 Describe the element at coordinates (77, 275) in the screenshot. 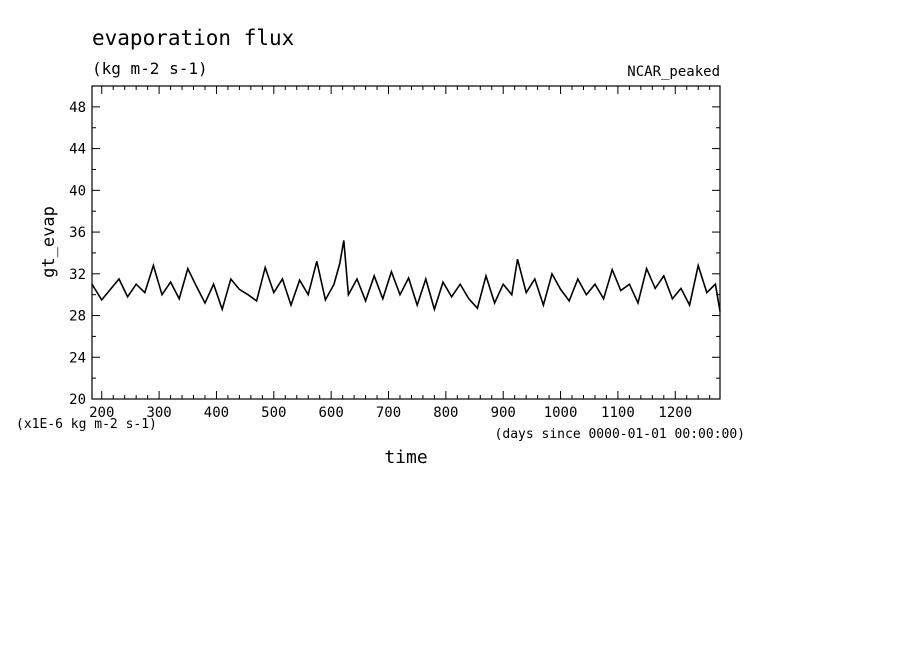

I see `y-tick-label: 32` at that location.